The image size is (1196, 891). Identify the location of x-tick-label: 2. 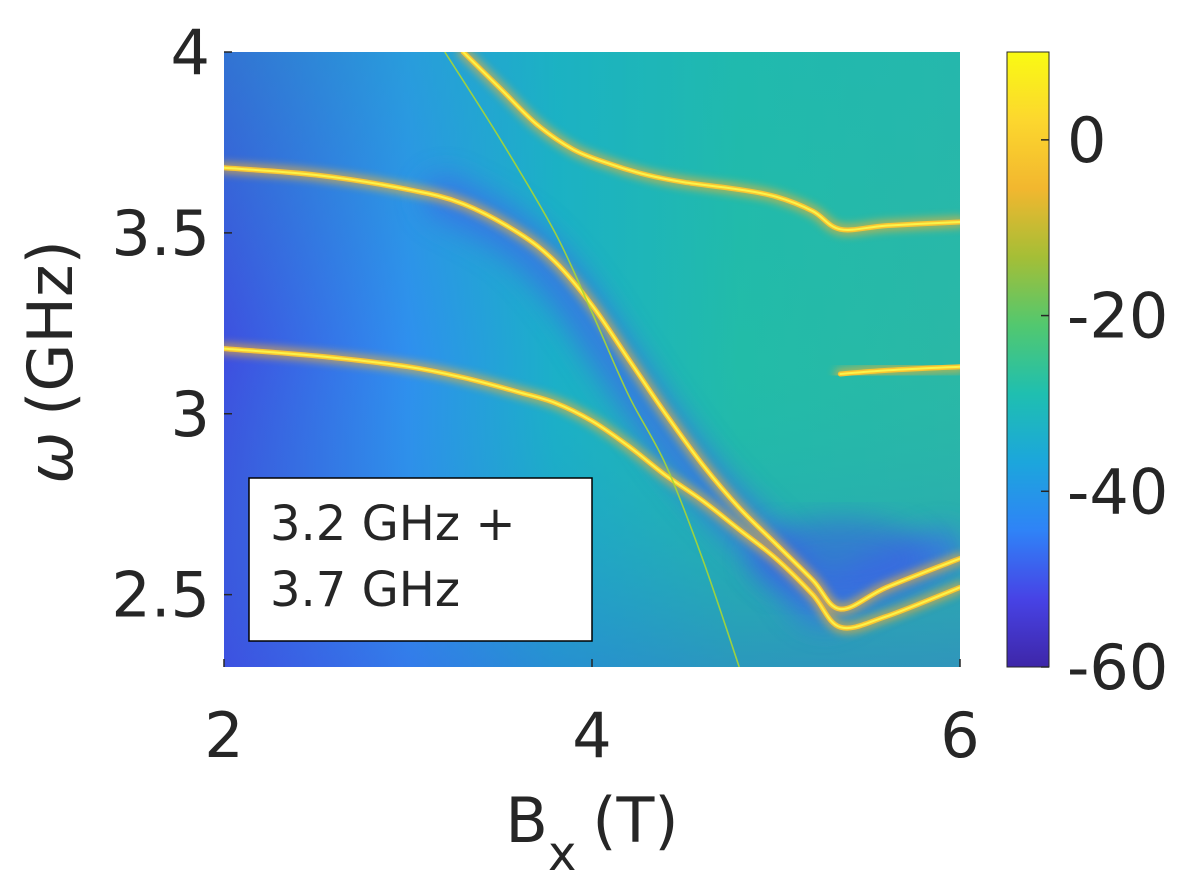
(223, 735).